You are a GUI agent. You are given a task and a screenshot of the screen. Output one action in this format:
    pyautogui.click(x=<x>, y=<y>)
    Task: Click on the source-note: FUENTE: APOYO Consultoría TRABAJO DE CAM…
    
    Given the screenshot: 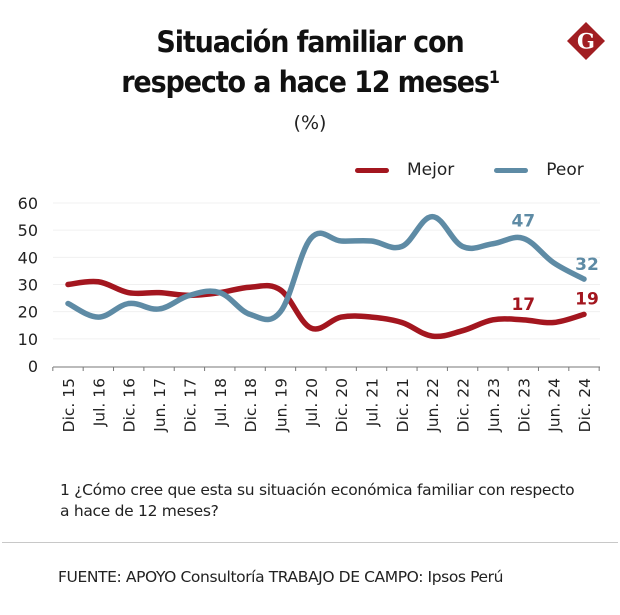 What is the action you would take?
    pyautogui.click(x=281, y=577)
    